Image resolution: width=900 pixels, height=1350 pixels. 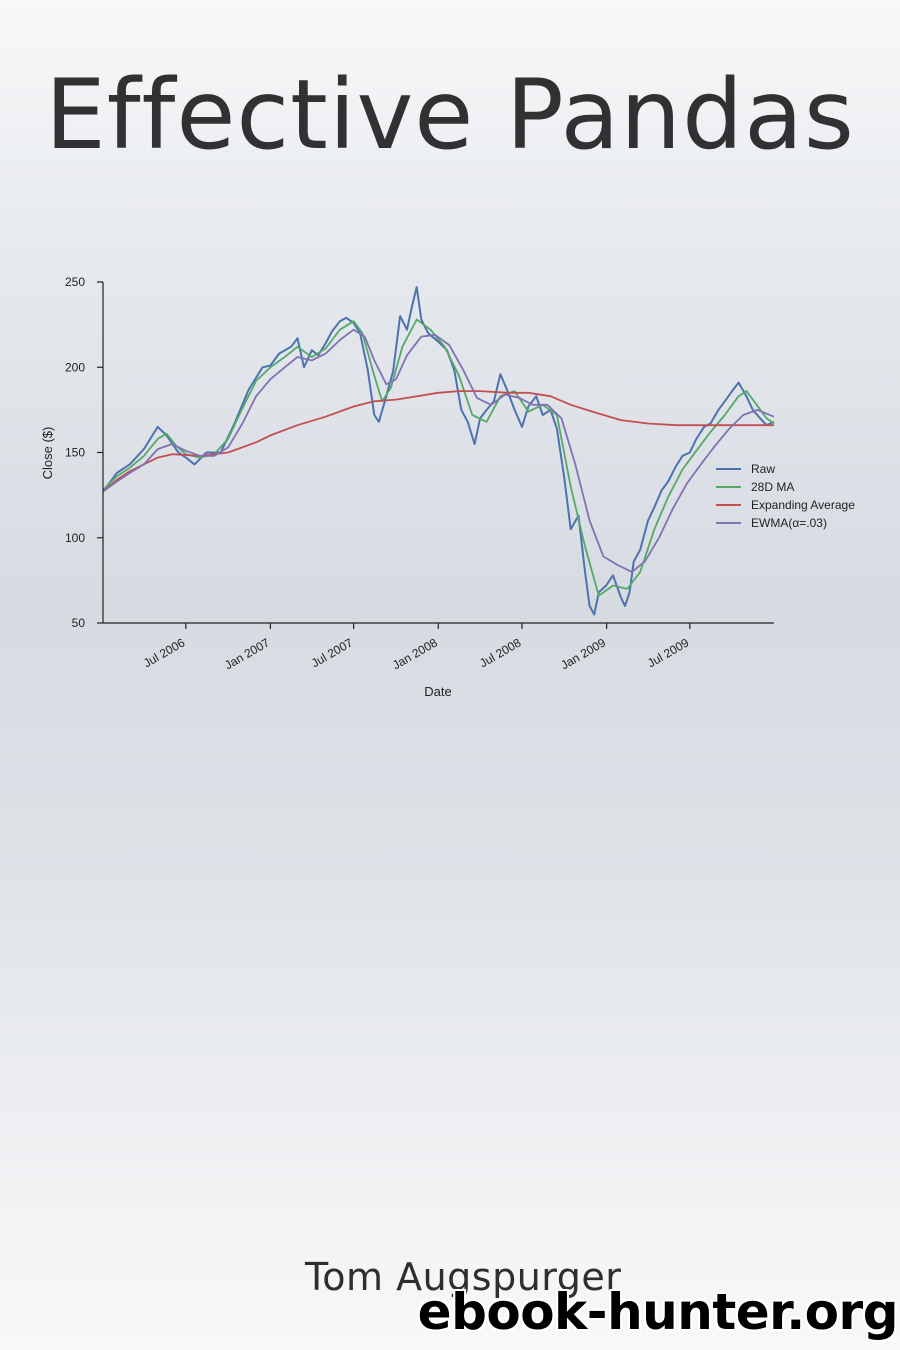 I want to click on y-tick-label: 250, so click(x=75, y=282).